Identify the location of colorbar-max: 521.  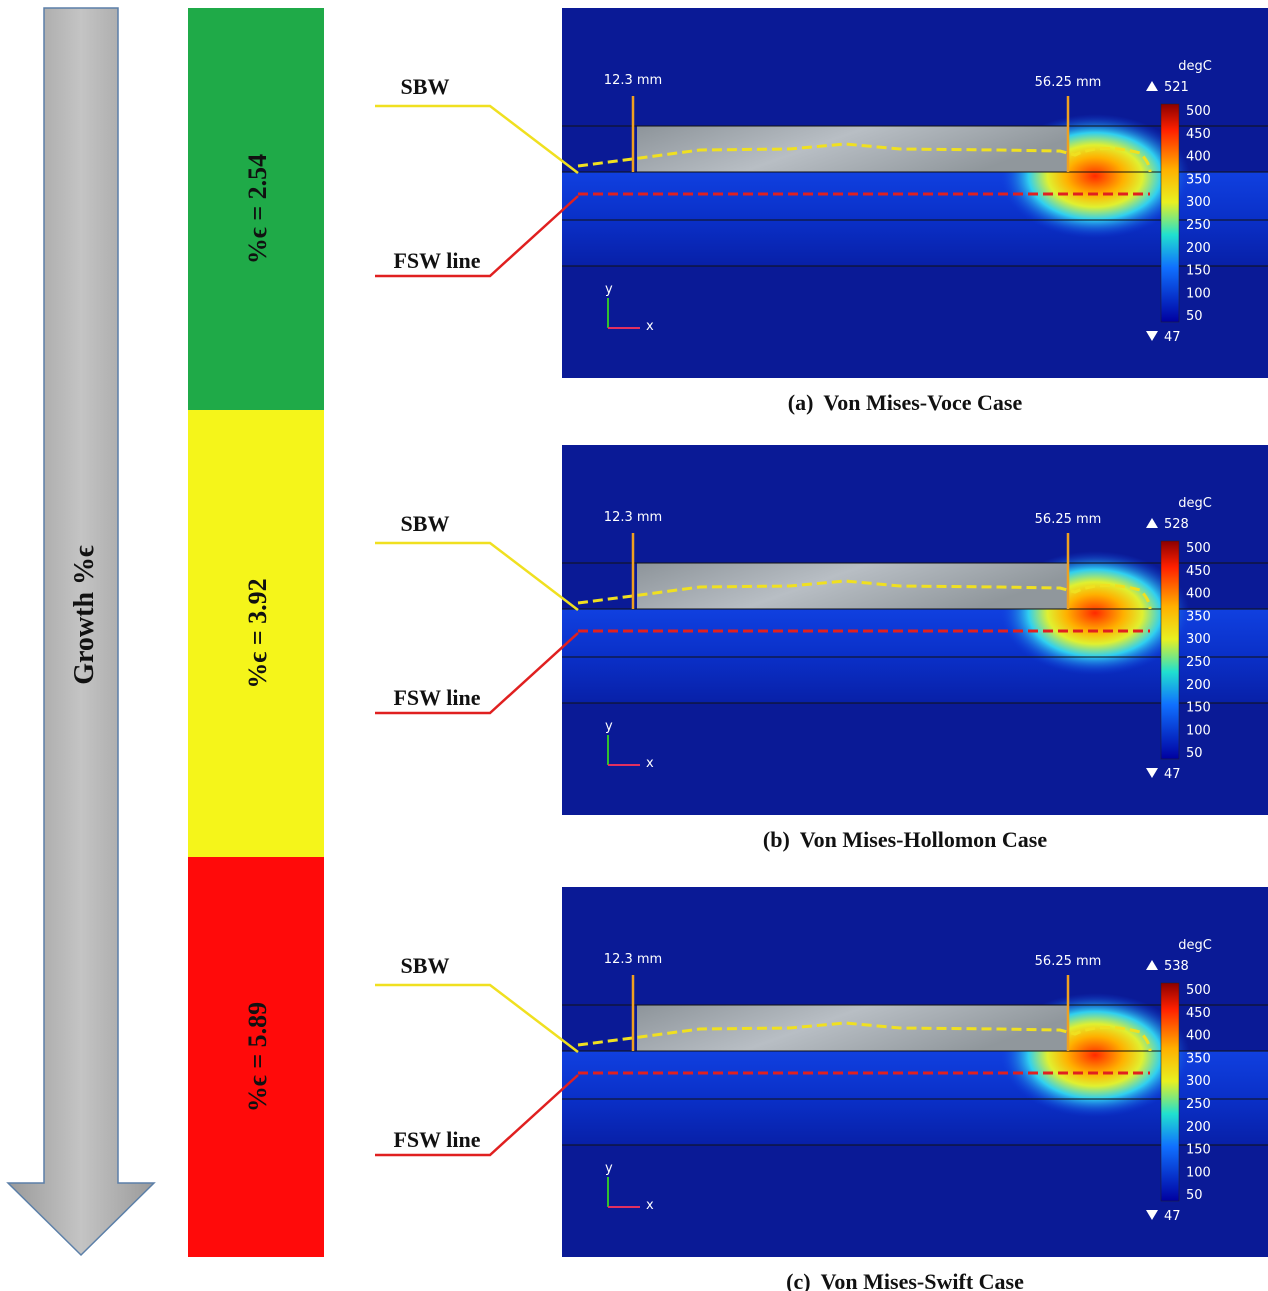
(1176, 87).